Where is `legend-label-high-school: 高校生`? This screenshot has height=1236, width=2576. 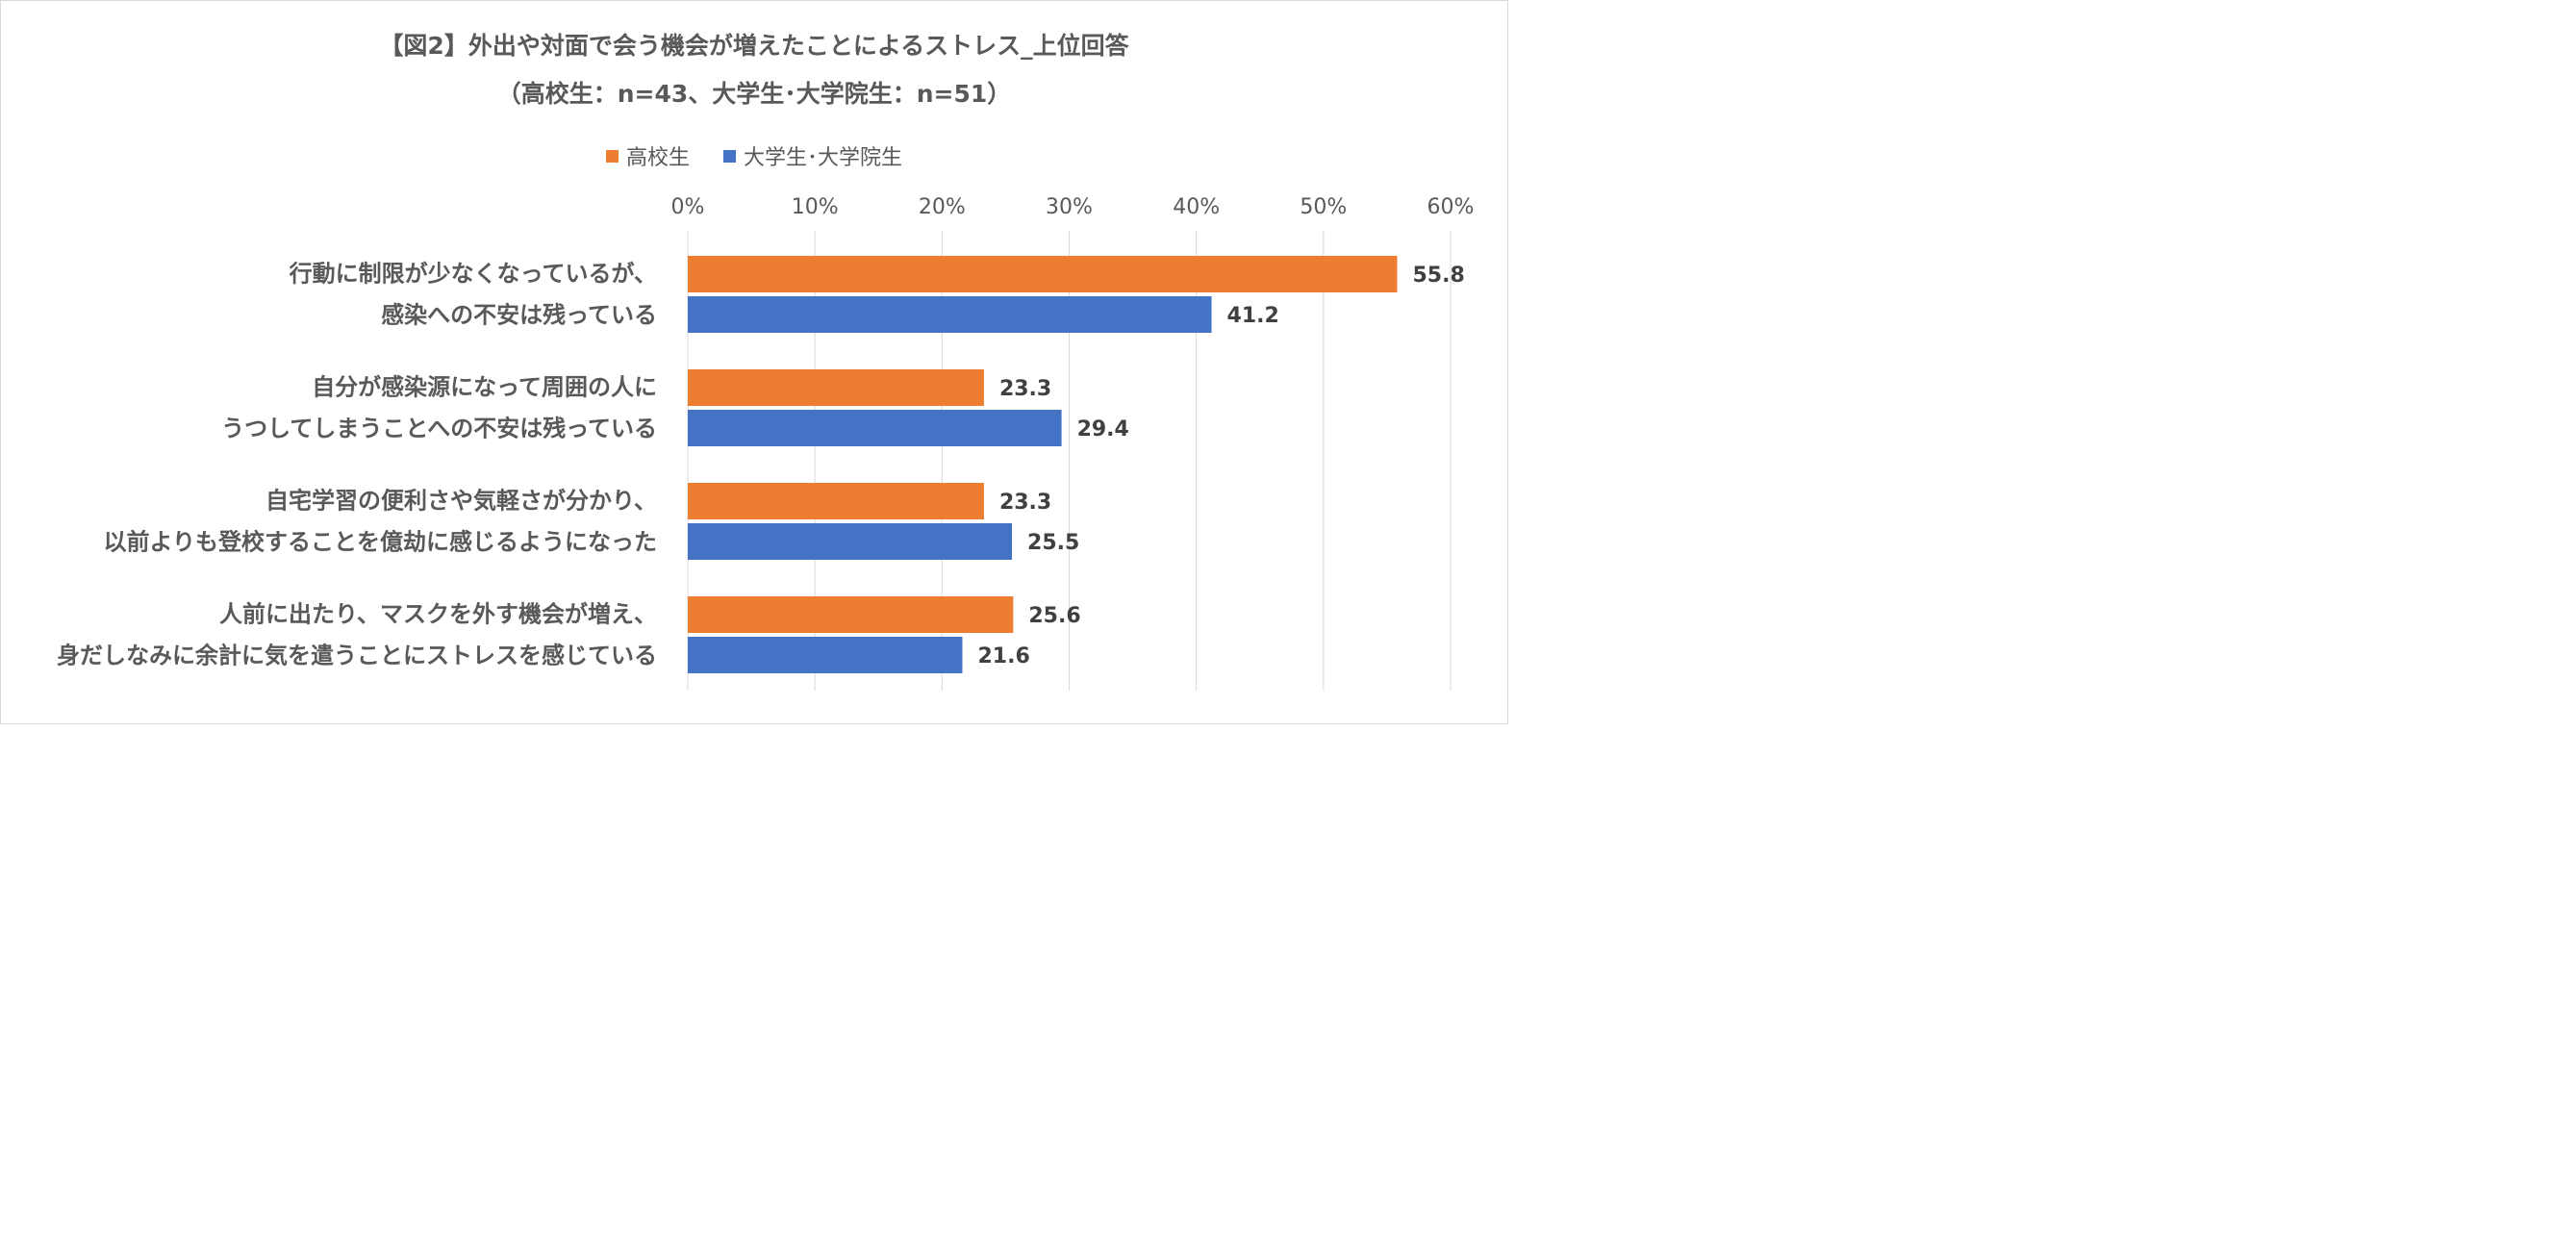
legend-label-high-school: 高校生 is located at coordinates (658, 158).